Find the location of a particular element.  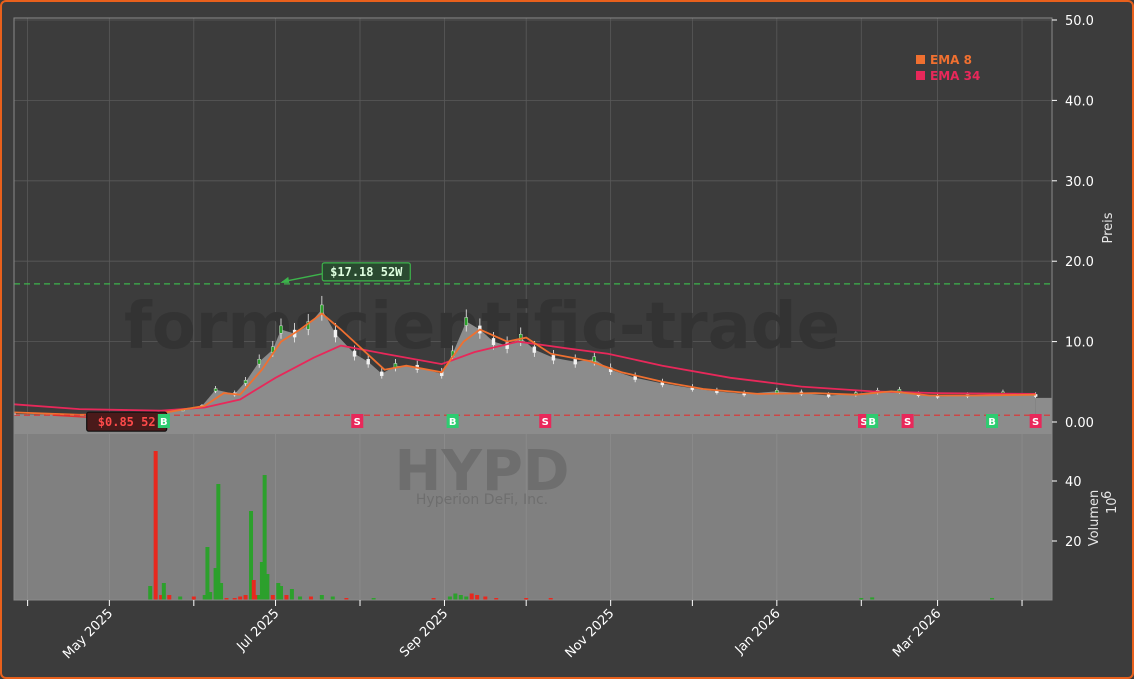

high-52w-label-box is located at coordinates (366, 272).